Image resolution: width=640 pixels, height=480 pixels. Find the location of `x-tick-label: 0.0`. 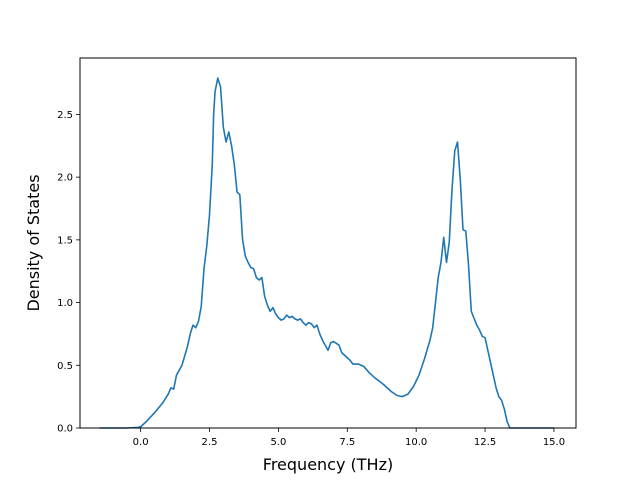

x-tick-label: 0.0 is located at coordinates (141, 442).